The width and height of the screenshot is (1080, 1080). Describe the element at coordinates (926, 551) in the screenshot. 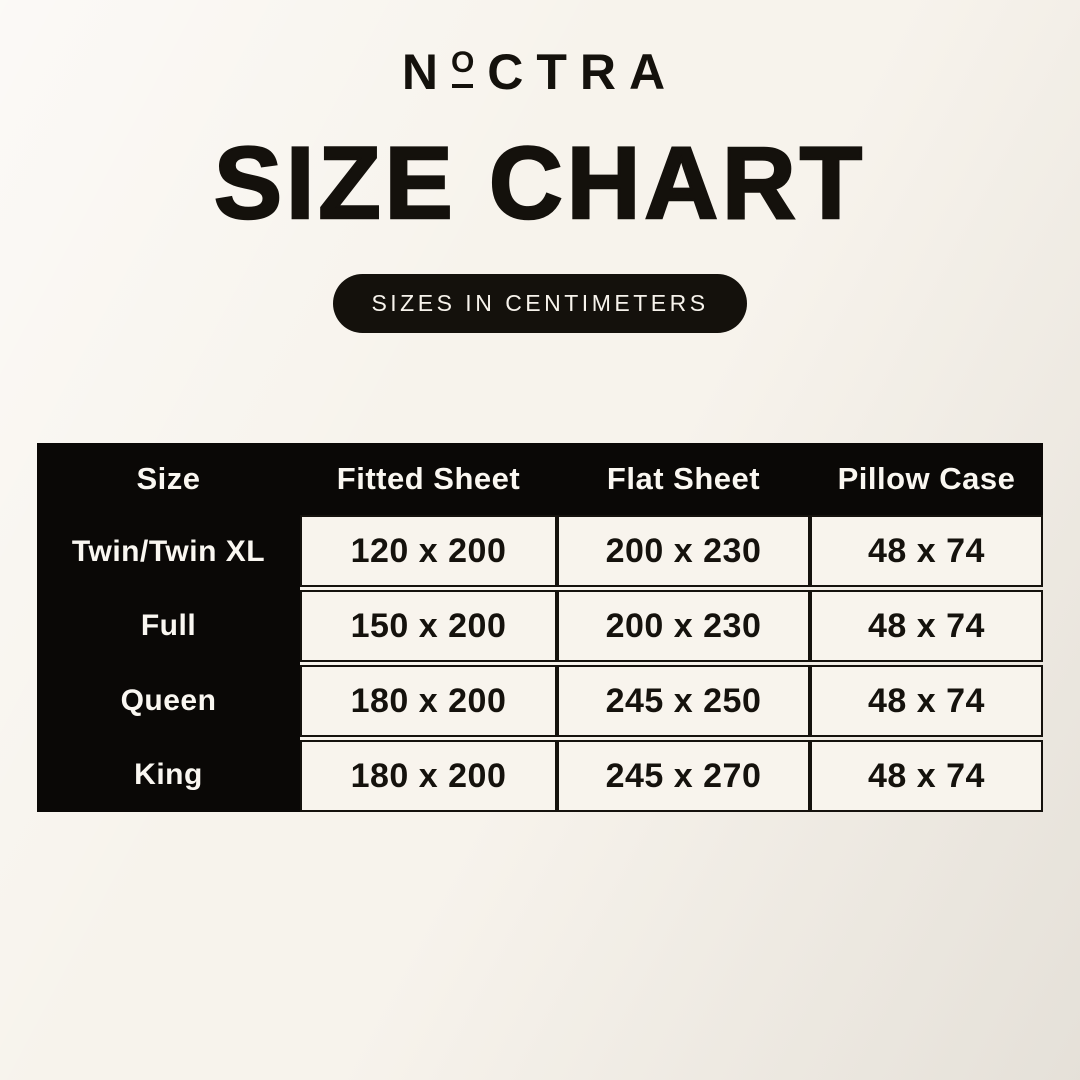

I see `cell-twin-pillow: 48 x 74` at that location.